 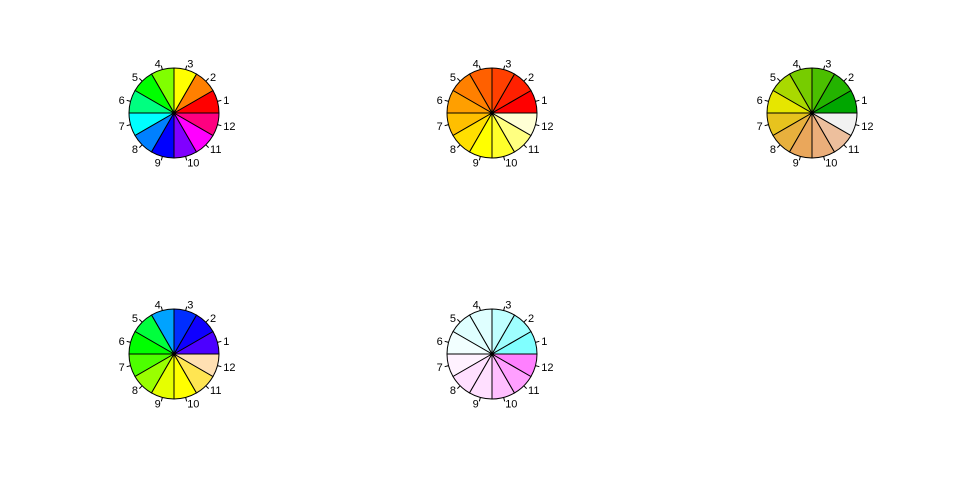 What do you see at coordinates (773, 78) in the screenshot?
I see `slice-label: 5` at bounding box center [773, 78].